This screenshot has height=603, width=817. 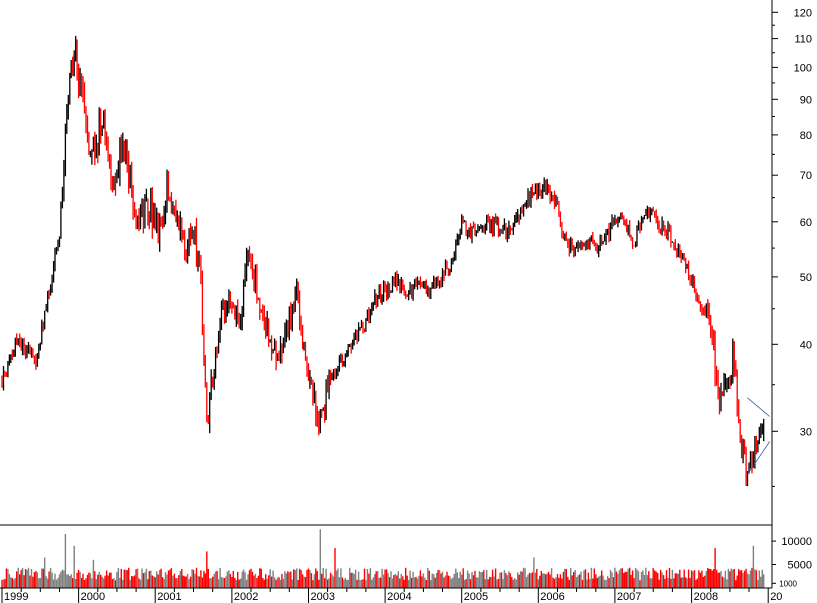 What do you see at coordinates (806, 176) in the screenshot?
I see `price-tick-label: 70` at bounding box center [806, 176].